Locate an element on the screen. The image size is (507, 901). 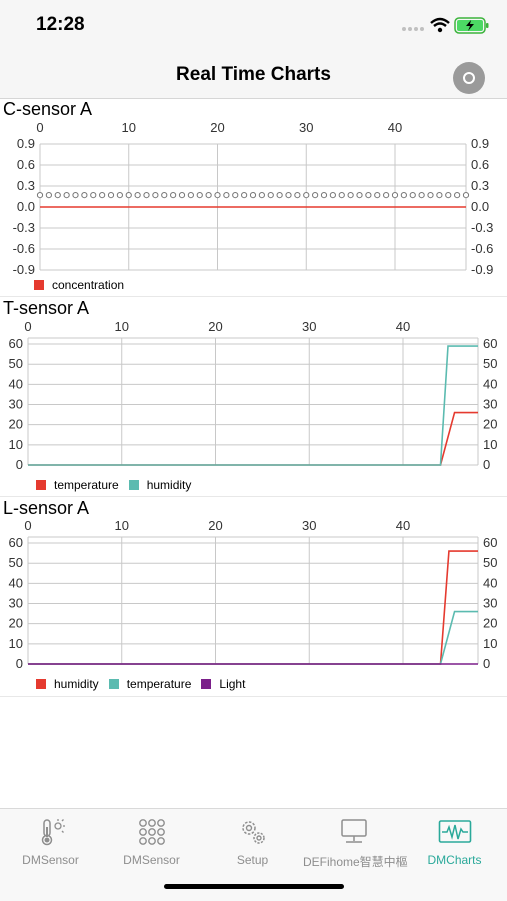
legend-label: temperature is located at coordinates (86, 485).